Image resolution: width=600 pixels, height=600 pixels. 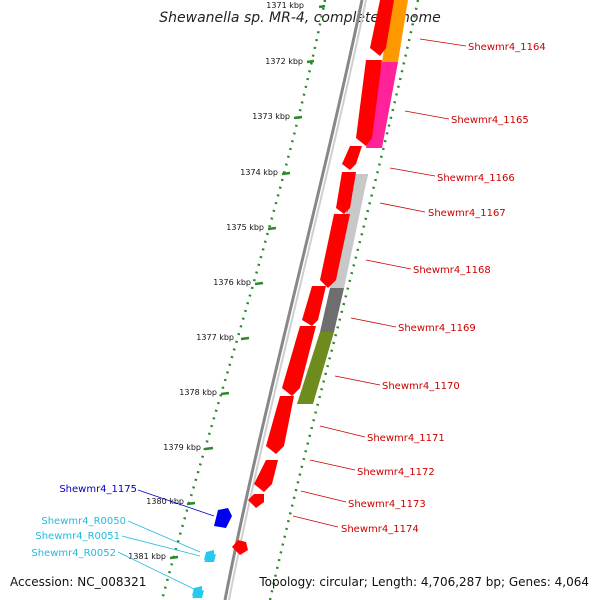 What do you see at coordinates (490, 120) in the screenshot?
I see `gene-label: Shewmr4_1165` at bounding box center [490, 120].